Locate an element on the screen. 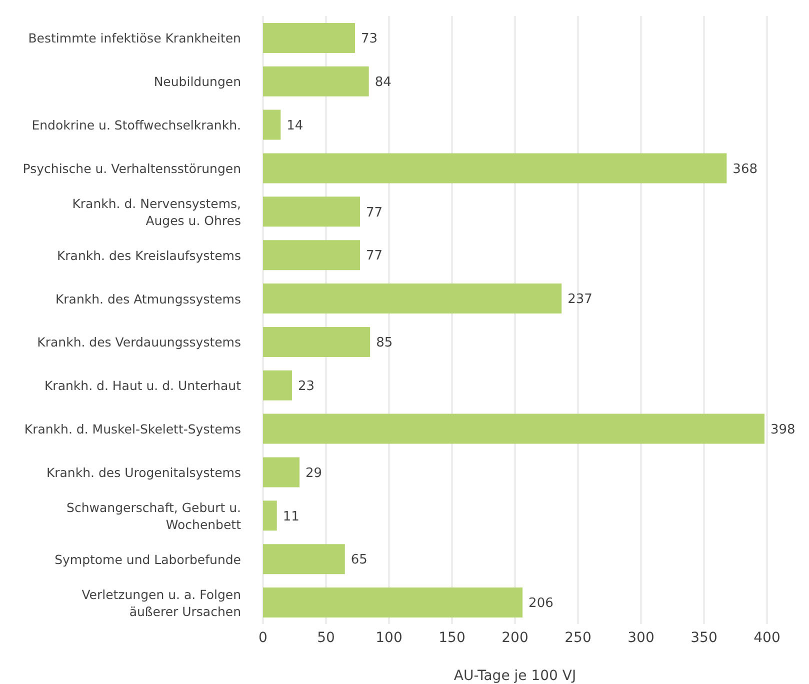  data-label: 65 is located at coordinates (359, 560).